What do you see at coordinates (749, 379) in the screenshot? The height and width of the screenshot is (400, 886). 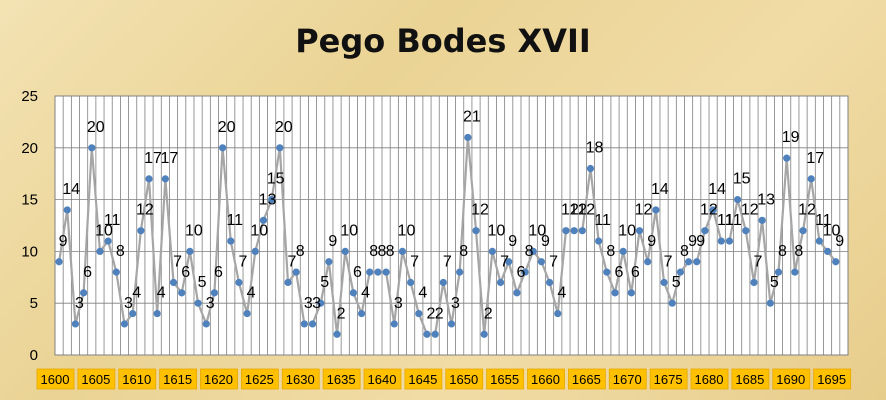 I see `x-tick-label: 1685` at bounding box center [749, 379].